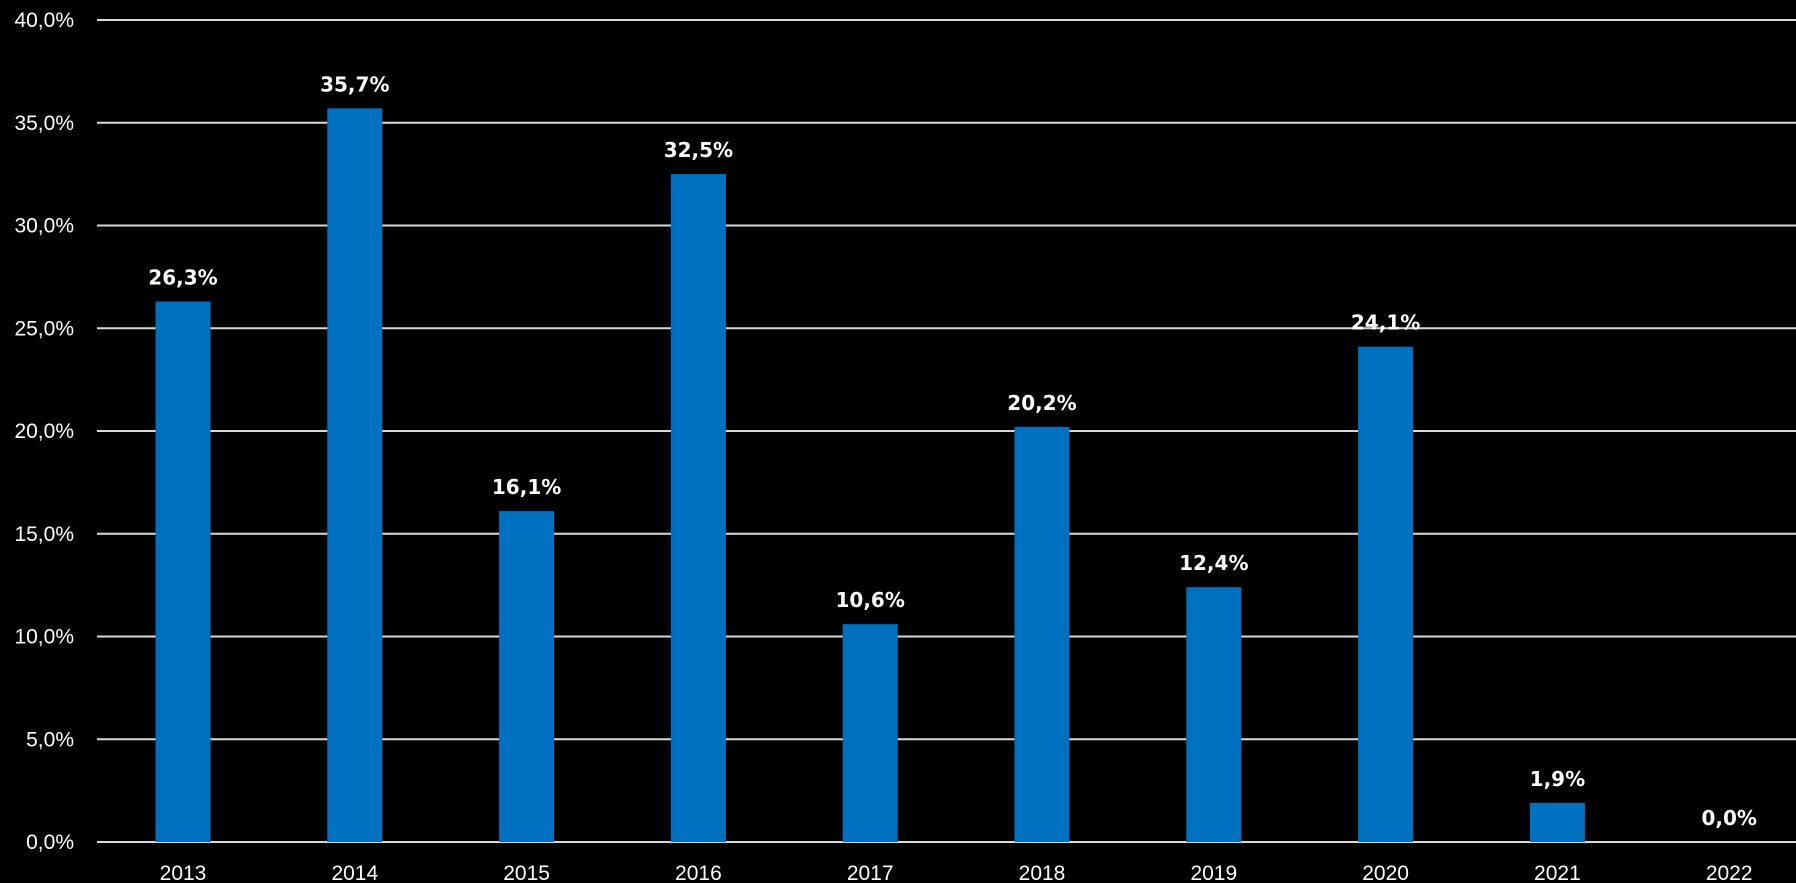  What do you see at coordinates (1728, 818) in the screenshot?
I see `data-label-2022: 0,0%` at bounding box center [1728, 818].